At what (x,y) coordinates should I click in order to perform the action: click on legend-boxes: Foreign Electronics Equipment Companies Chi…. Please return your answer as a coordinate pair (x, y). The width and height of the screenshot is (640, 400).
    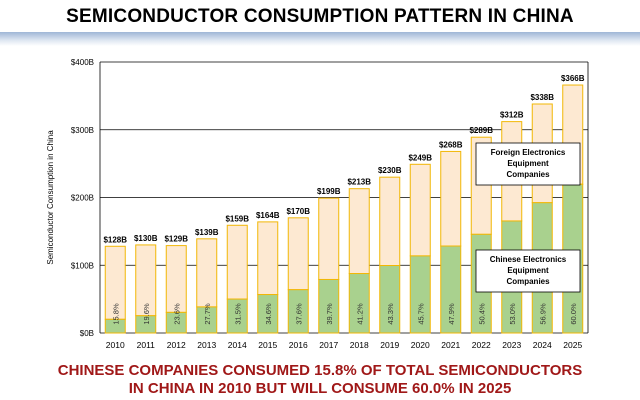
    Looking at the image, I should click on (528, 217).